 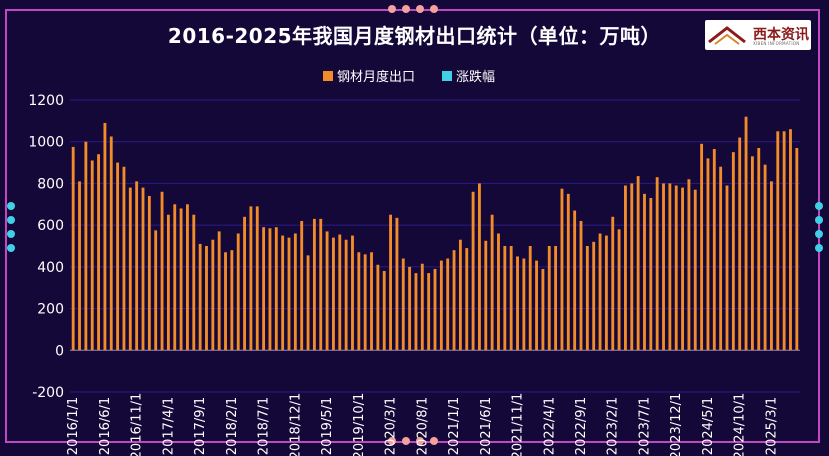 I want to click on x-tick-label: 2024/5/1, so click(x=708, y=426).